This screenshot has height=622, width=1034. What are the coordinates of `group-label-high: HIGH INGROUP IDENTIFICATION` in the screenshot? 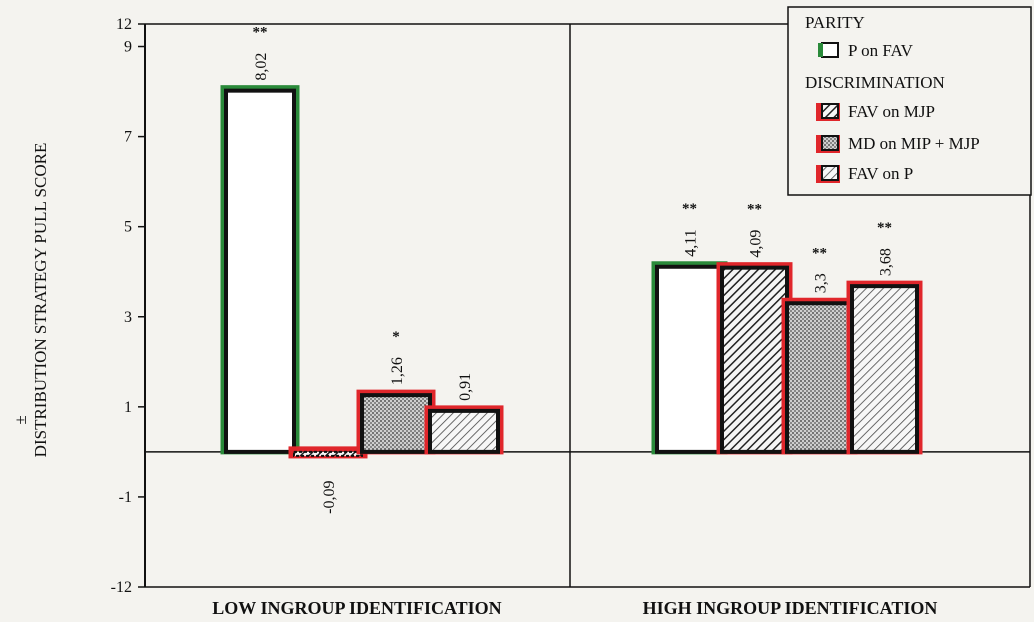 It's located at (790, 608).